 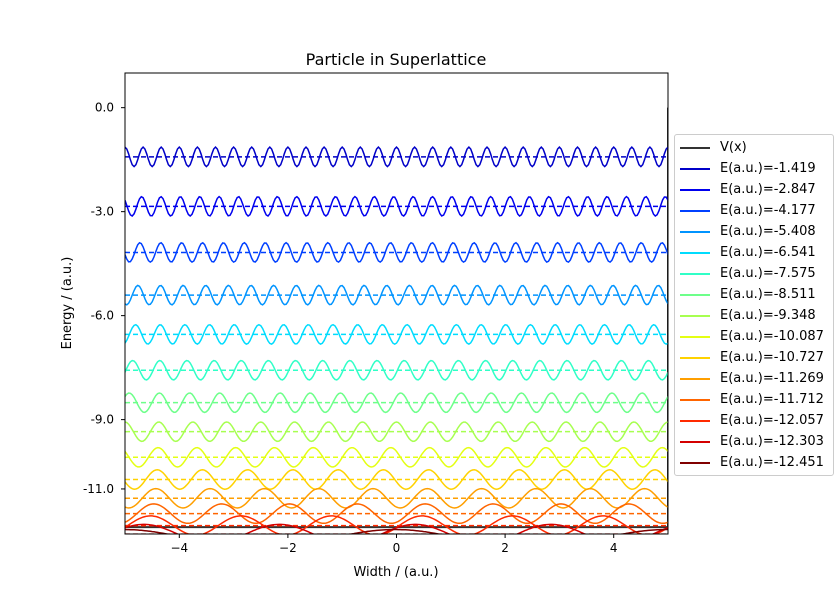 What do you see at coordinates (772, 378) in the screenshot?
I see `legend-label: E(a.u.)=-11.269` at bounding box center [772, 378].